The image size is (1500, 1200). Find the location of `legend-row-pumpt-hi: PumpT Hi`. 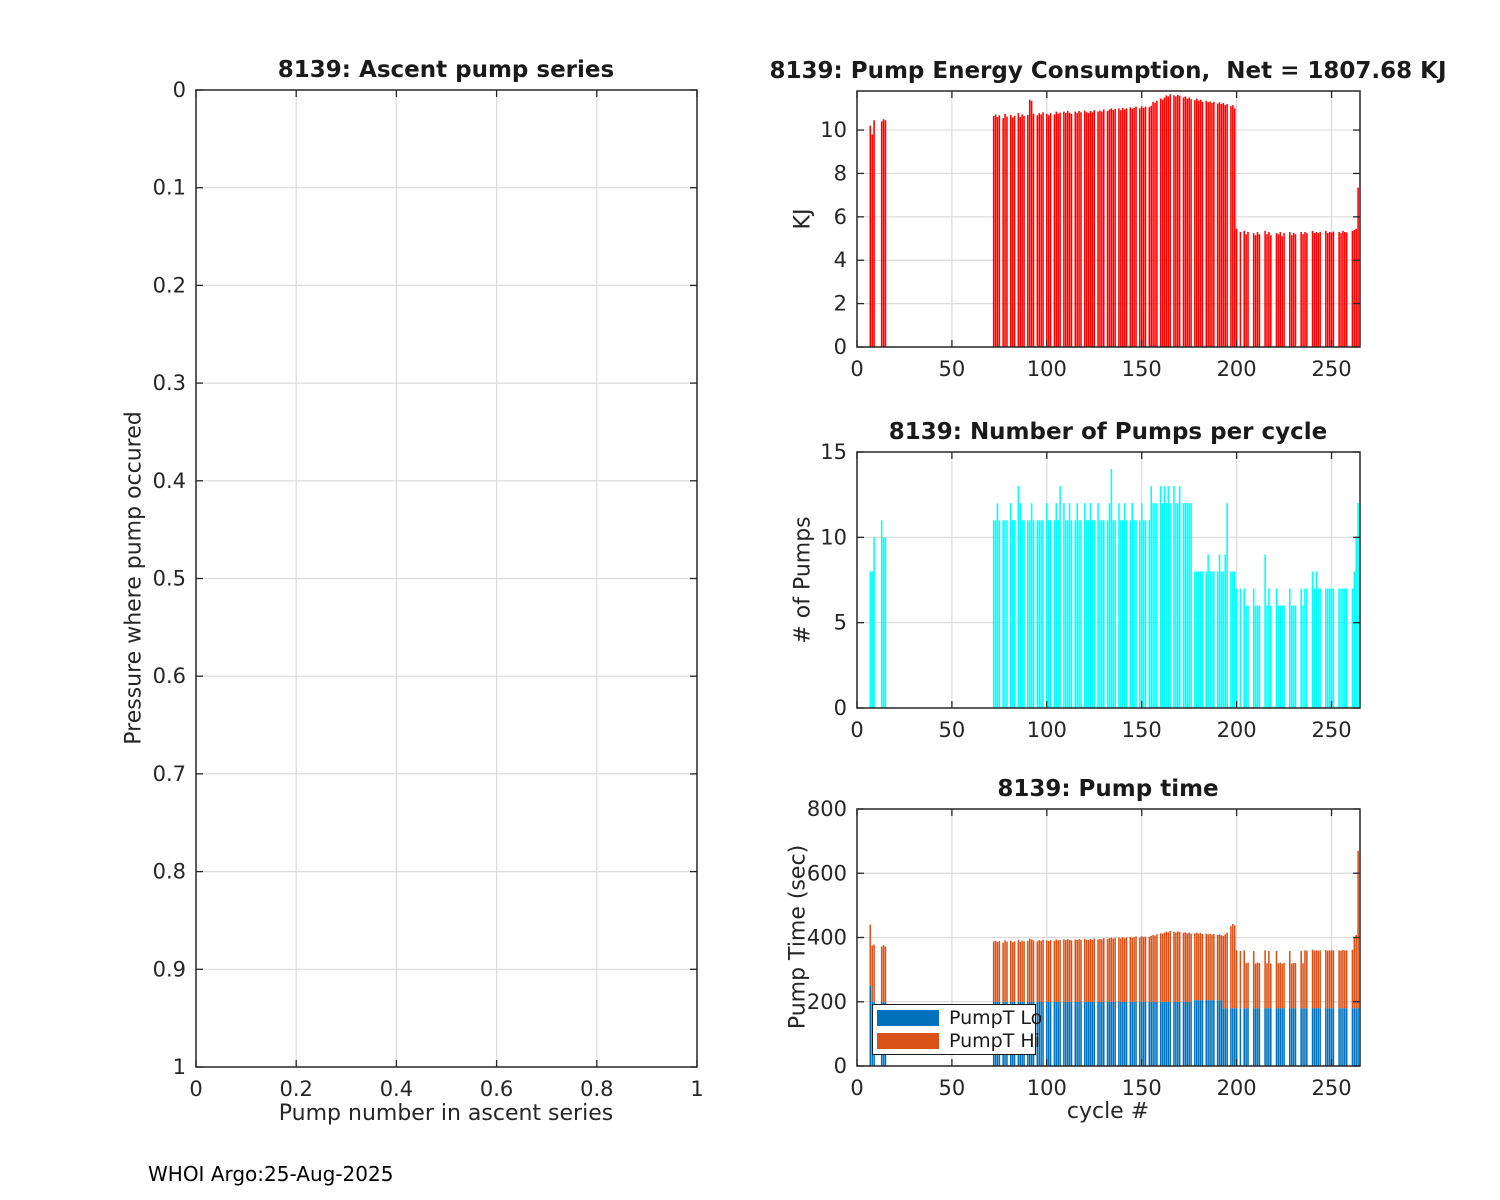

legend-row-pumpt-hi: PumpT Hi is located at coordinates (958, 1041).